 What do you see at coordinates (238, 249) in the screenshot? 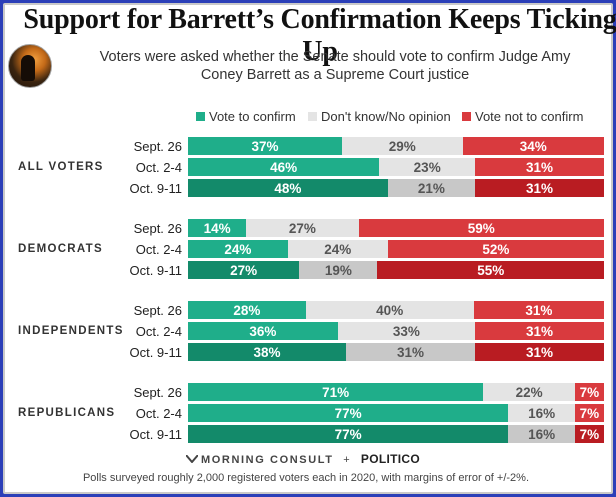
I see `bar-confirm: 24%` at bounding box center [238, 249].